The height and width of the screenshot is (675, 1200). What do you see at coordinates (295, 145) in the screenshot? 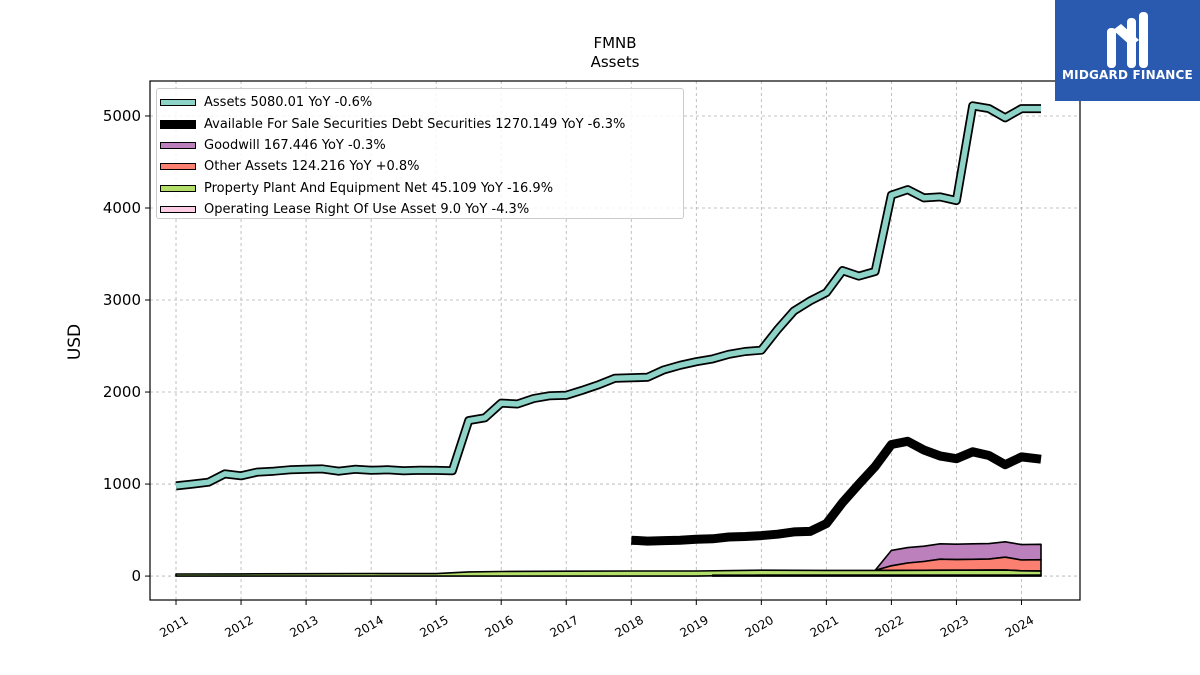
I see `legend-label: Goodwill 167.446 YoY -0.3%` at bounding box center [295, 145].